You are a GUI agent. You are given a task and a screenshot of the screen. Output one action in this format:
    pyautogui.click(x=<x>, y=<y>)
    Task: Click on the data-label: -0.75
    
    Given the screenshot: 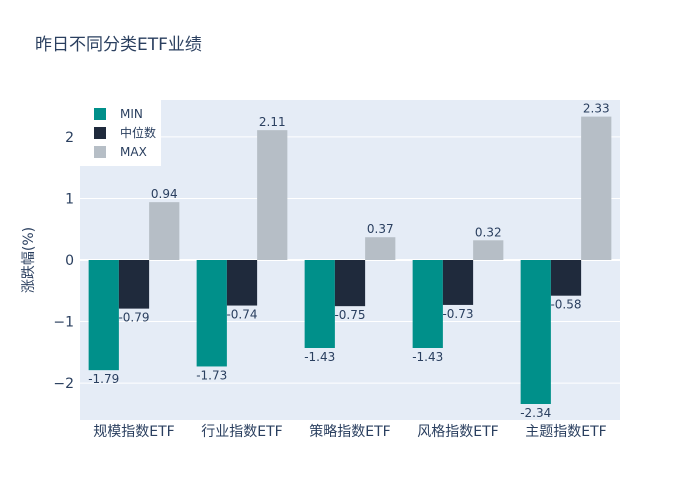 What is the action you would take?
    pyautogui.click(x=349, y=315)
    